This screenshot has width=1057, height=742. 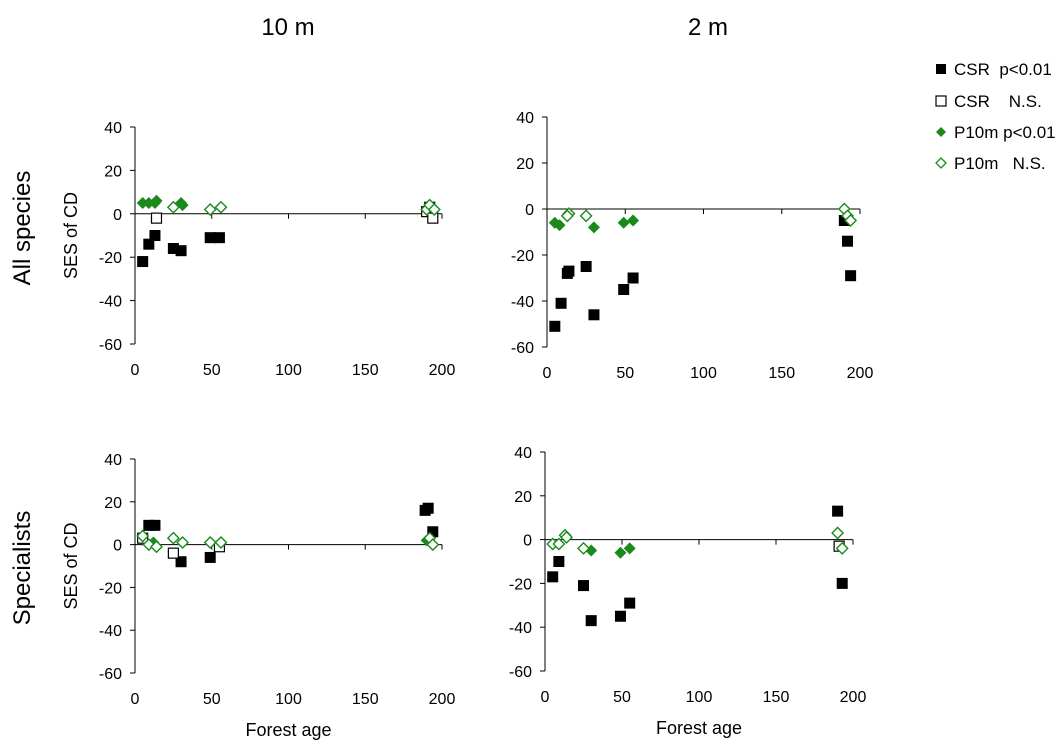 What do you see at coordinates (1000, 163) in the screenshot?
I see `legend-label-p10m-ns: P10m N.S.` at bounding box center [1000, 163].